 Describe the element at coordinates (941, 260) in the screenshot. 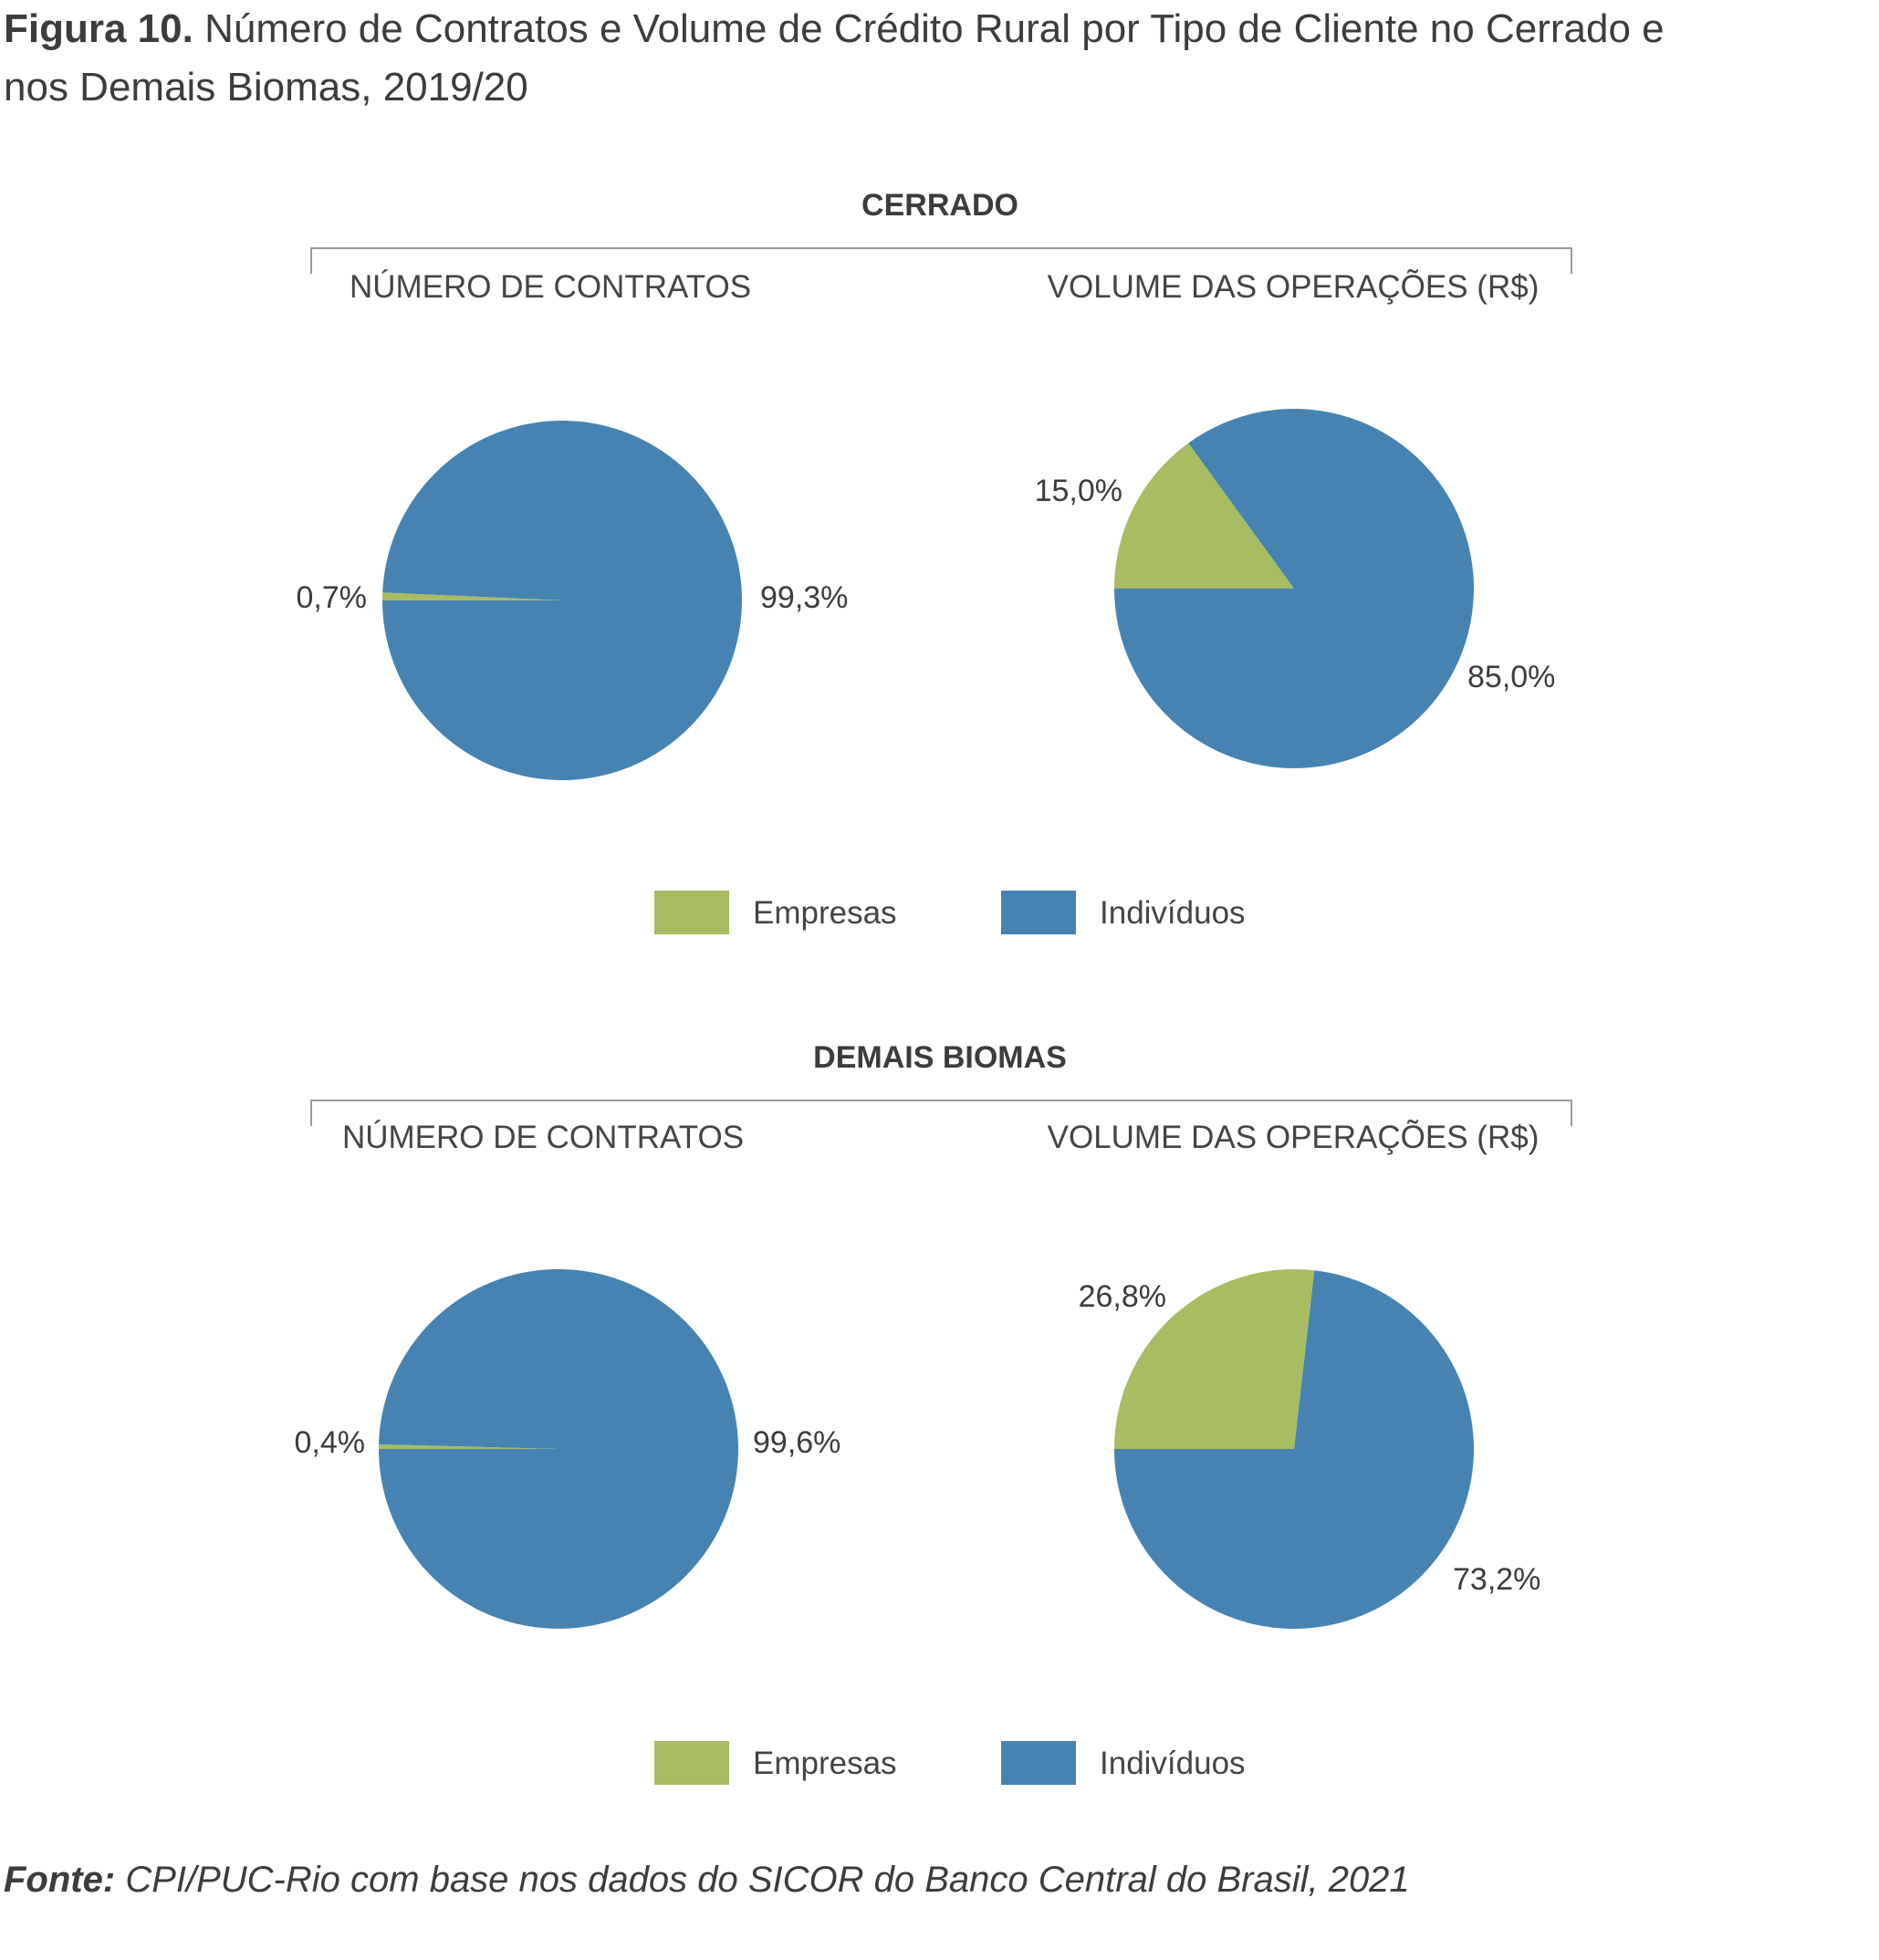

I see `section-bracket-cerrado` at that location.